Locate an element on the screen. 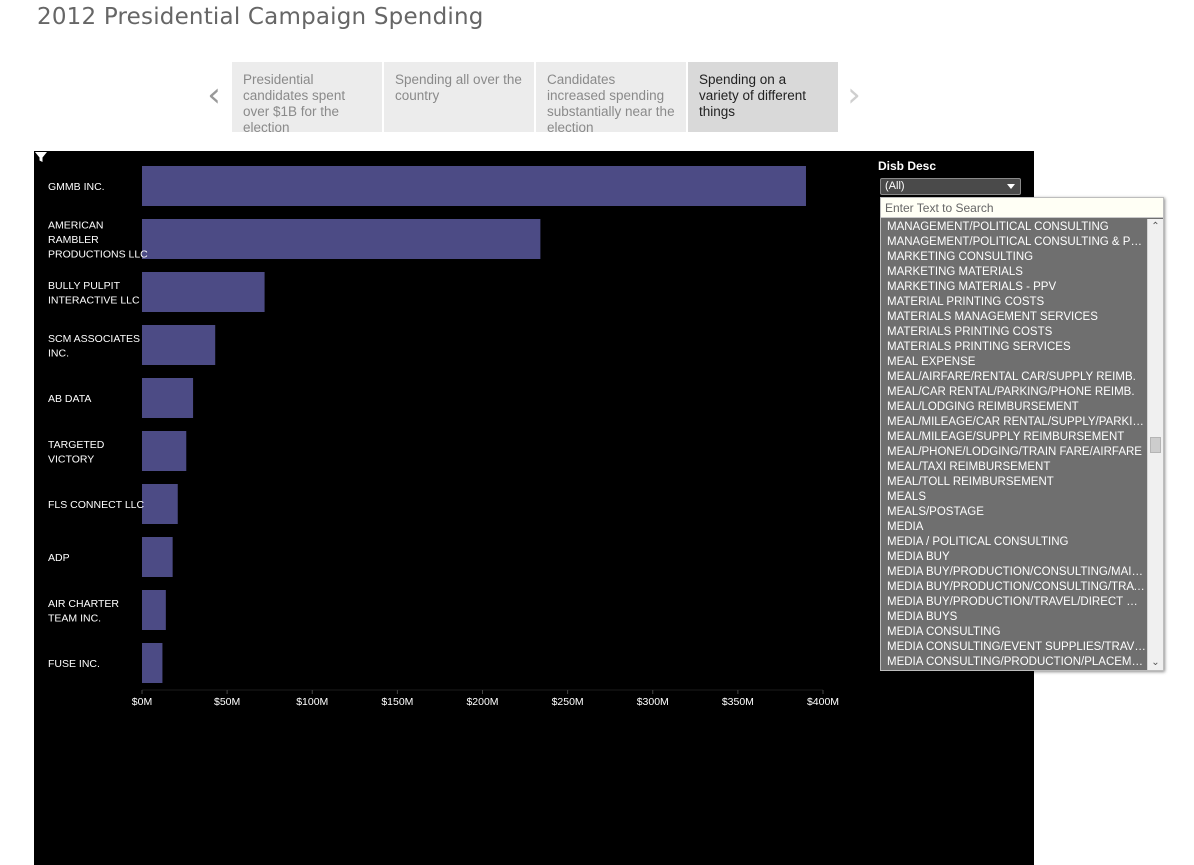 Image resolution: width=1194 pixels, height=865 pixels. x-tick-label: $150M is located at coordinates (397, 702).